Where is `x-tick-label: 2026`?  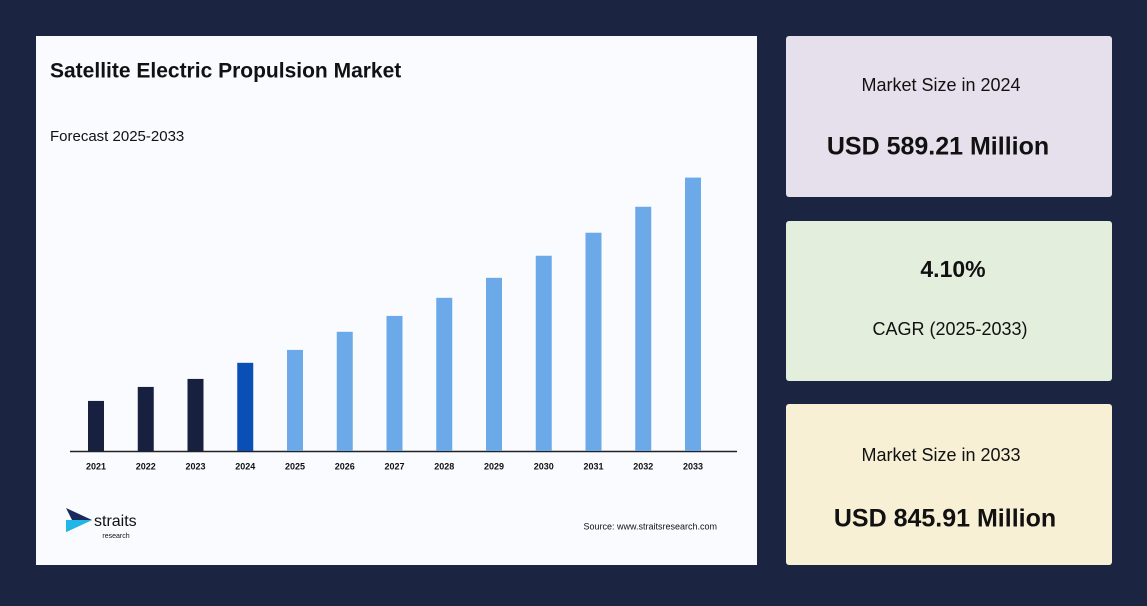
x-tick-label: 2026 is located at coordinates (345, 466).